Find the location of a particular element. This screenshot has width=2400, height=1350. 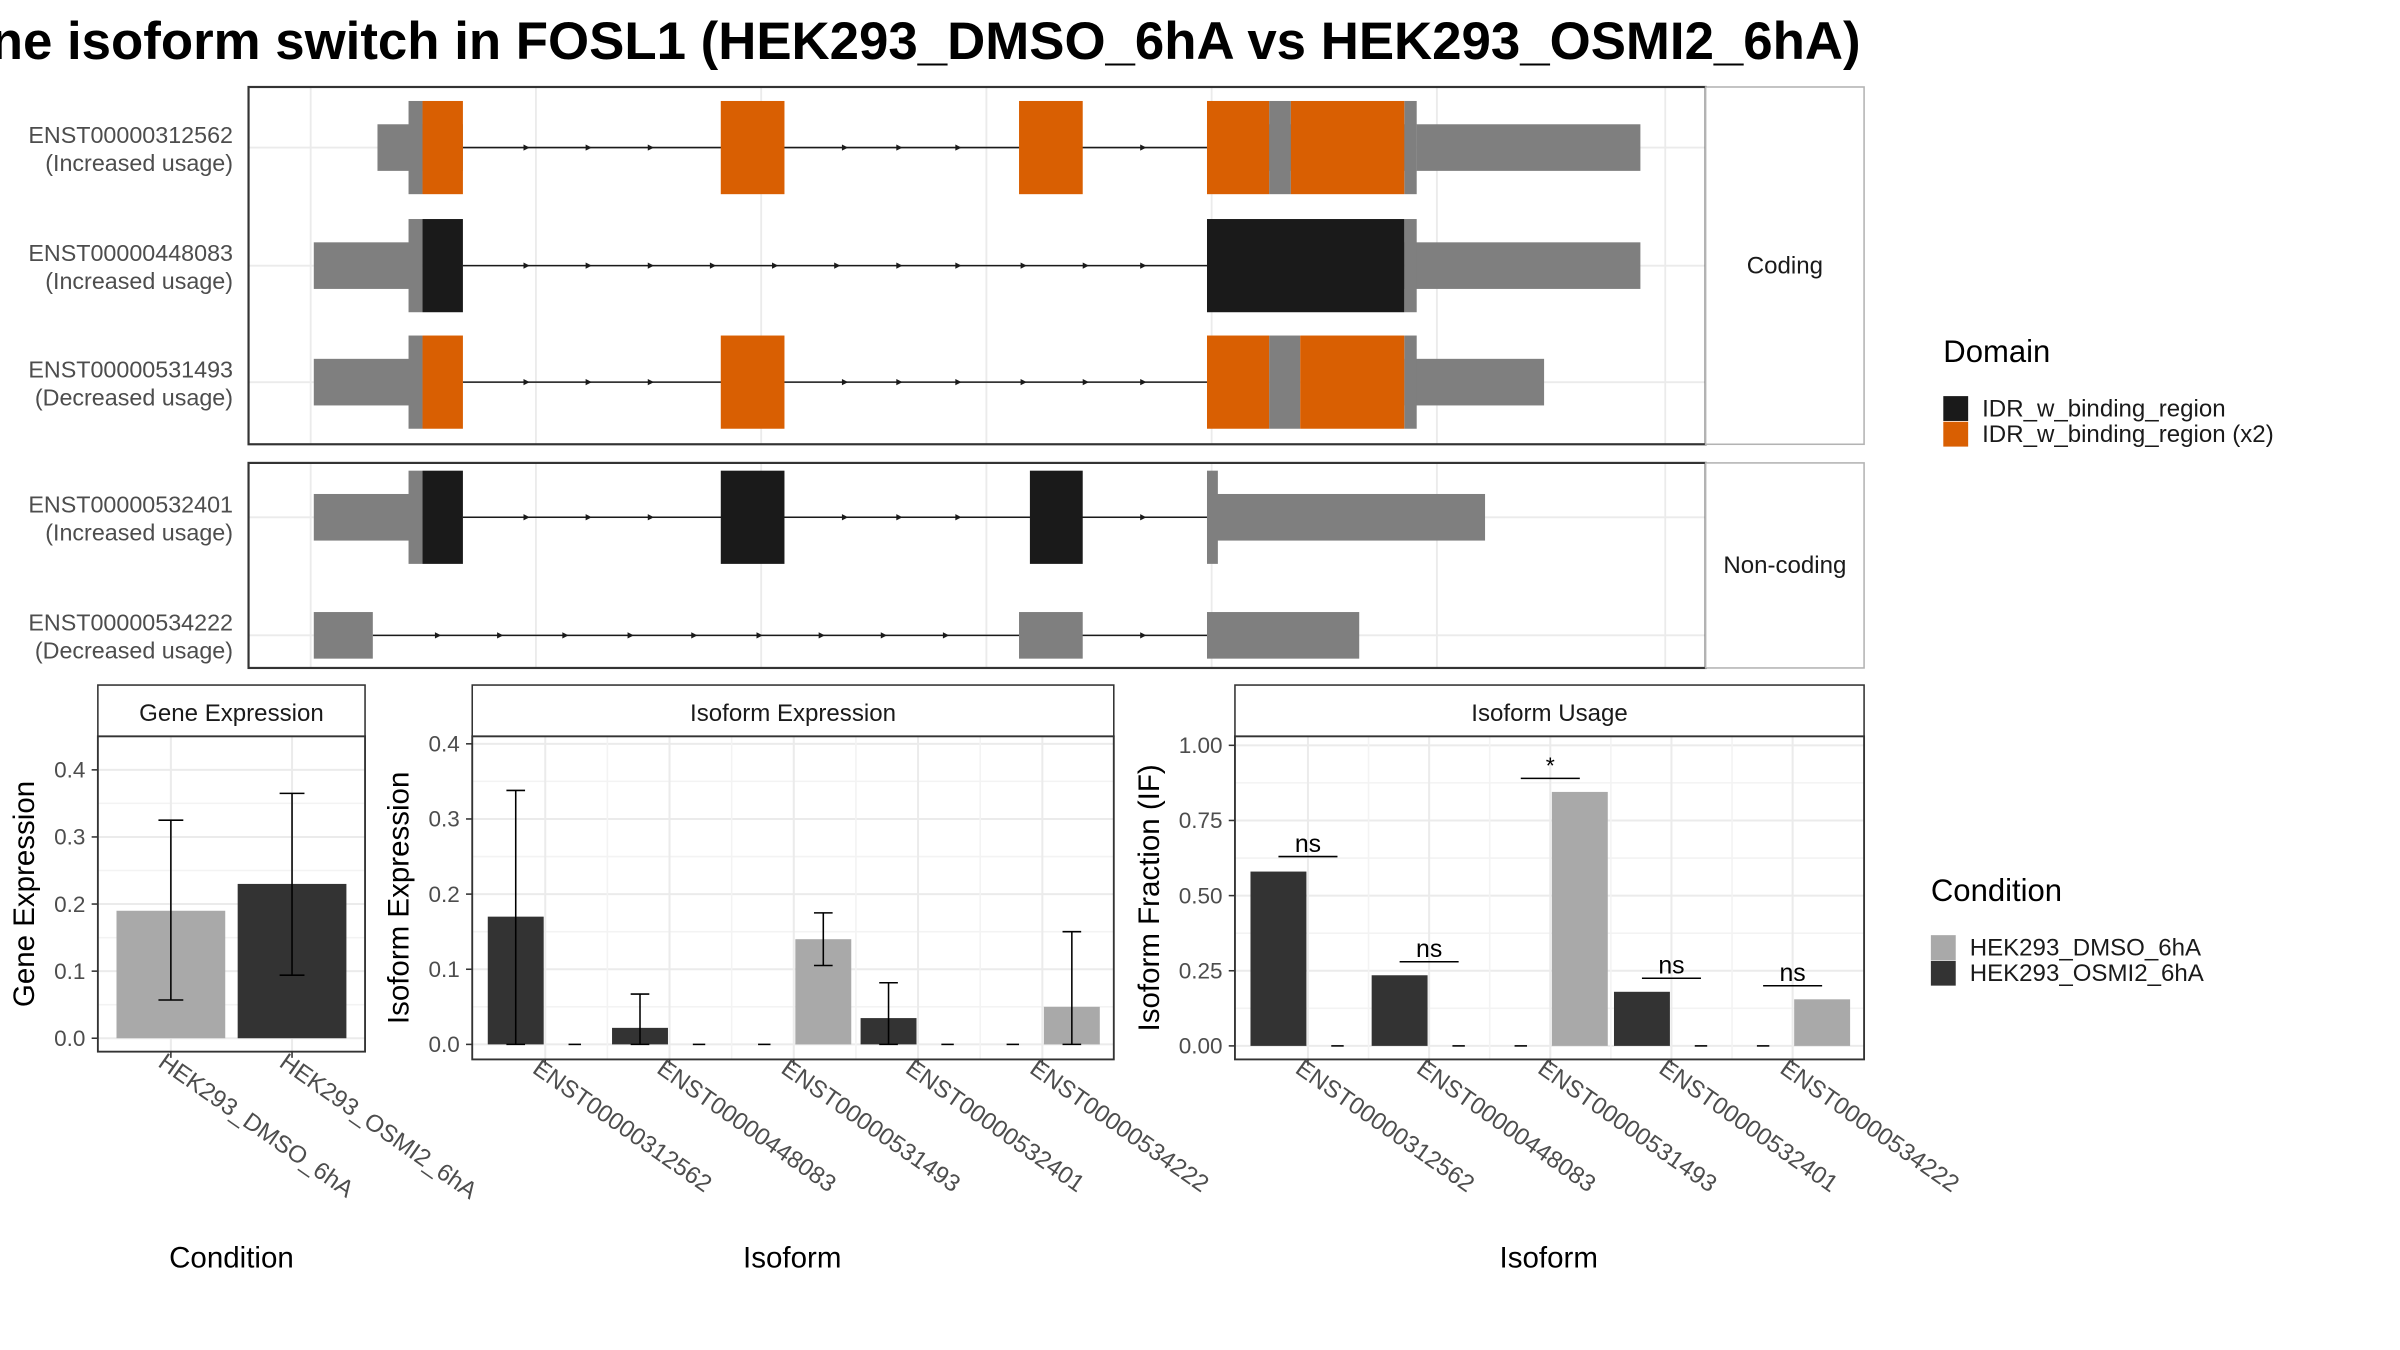

transcript-row: ENST00000532401(Increased usage) is located at coordinates (757, 517).